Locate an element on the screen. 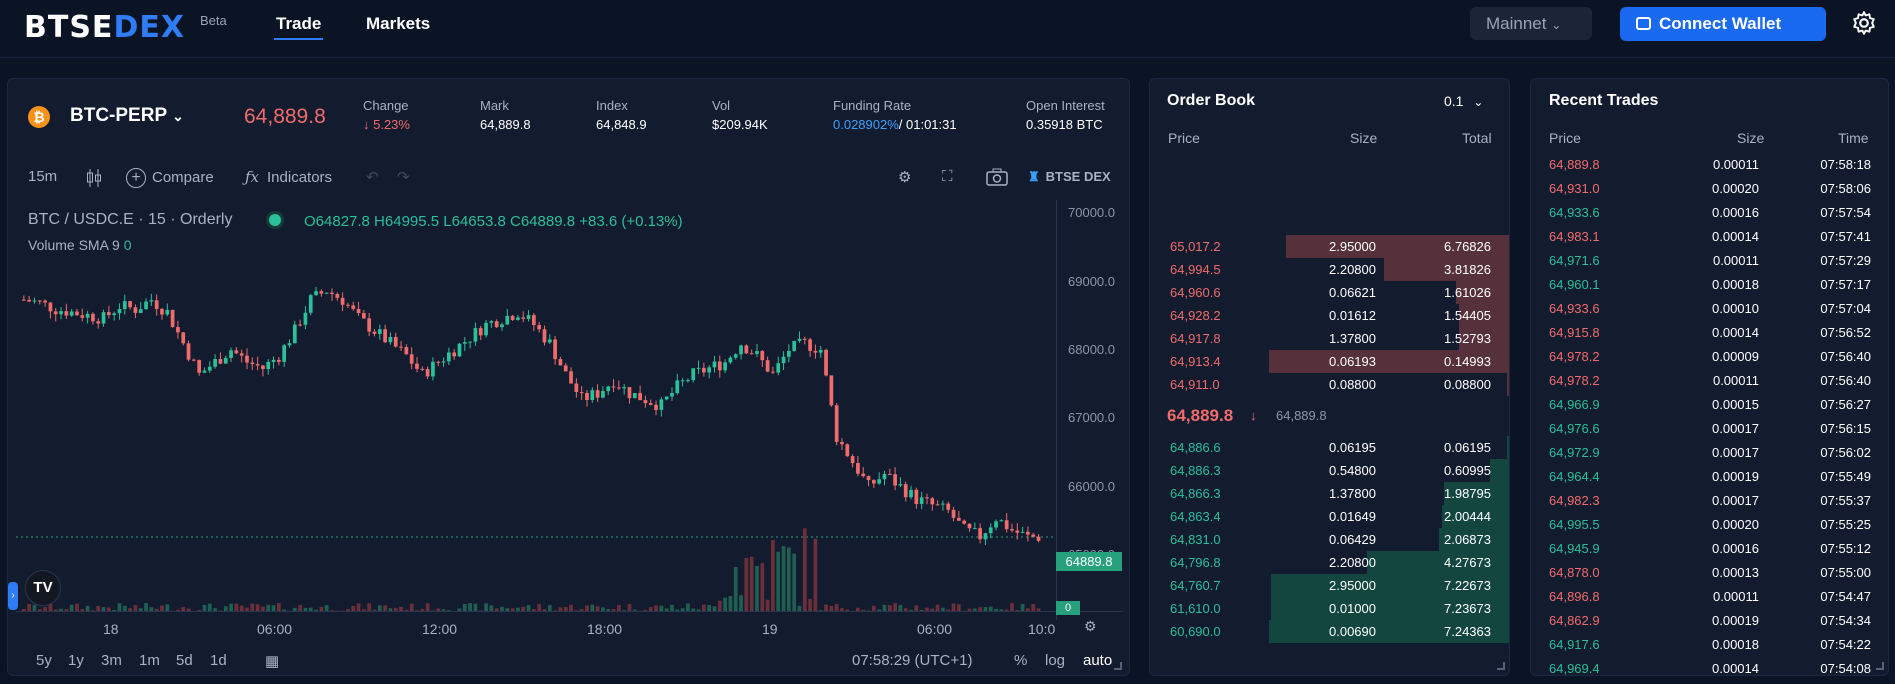  depth-bar is located at coordinates (1474, 539).